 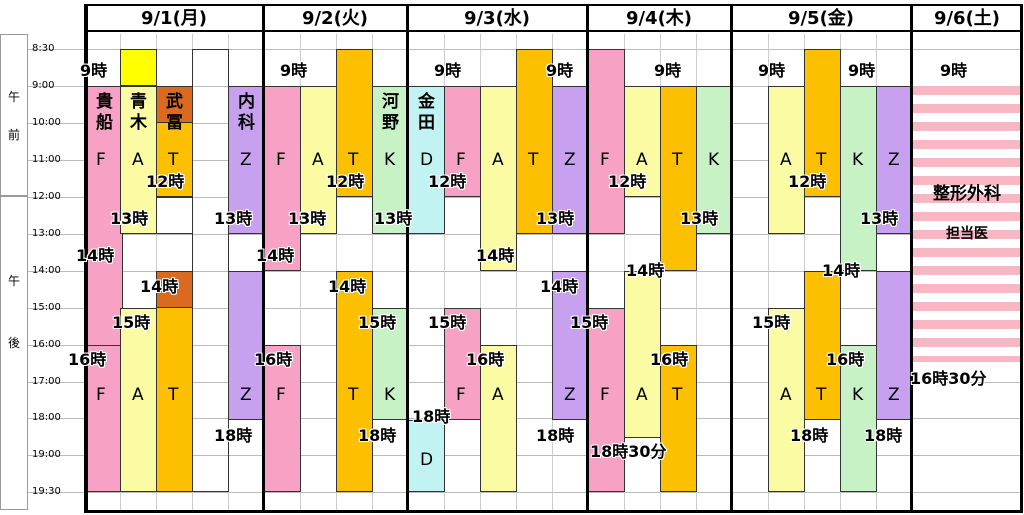 I want to click on time-label: 16:00, so click(x=46, y=344).